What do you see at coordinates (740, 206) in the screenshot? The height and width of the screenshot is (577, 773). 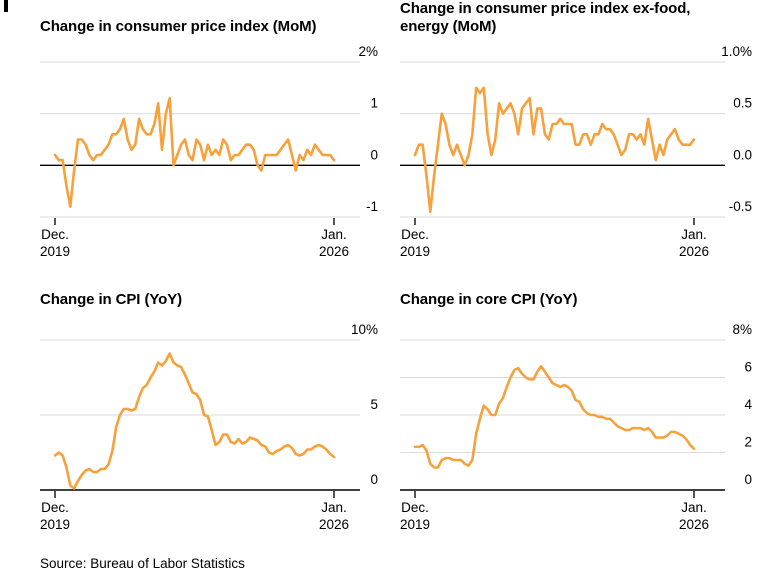 I see `svg-text: -0.5` at bounding box center [740, 206].